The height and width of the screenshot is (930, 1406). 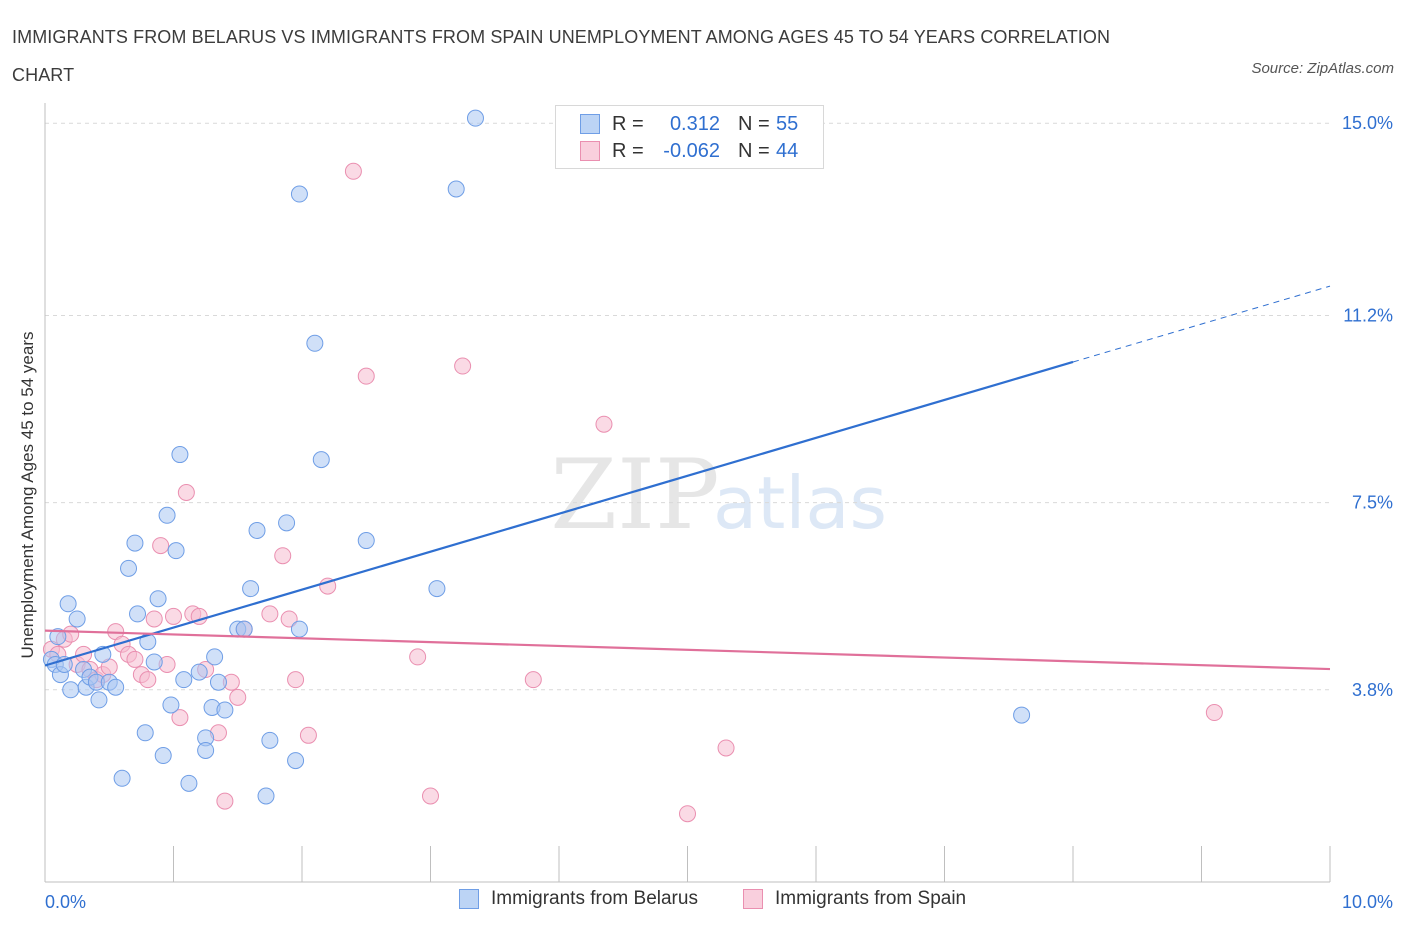 What do you see at coordinates (65, 902) in the screenshot?
I see `x-tick-label: 0.0%` at bounding box center [65, 902].